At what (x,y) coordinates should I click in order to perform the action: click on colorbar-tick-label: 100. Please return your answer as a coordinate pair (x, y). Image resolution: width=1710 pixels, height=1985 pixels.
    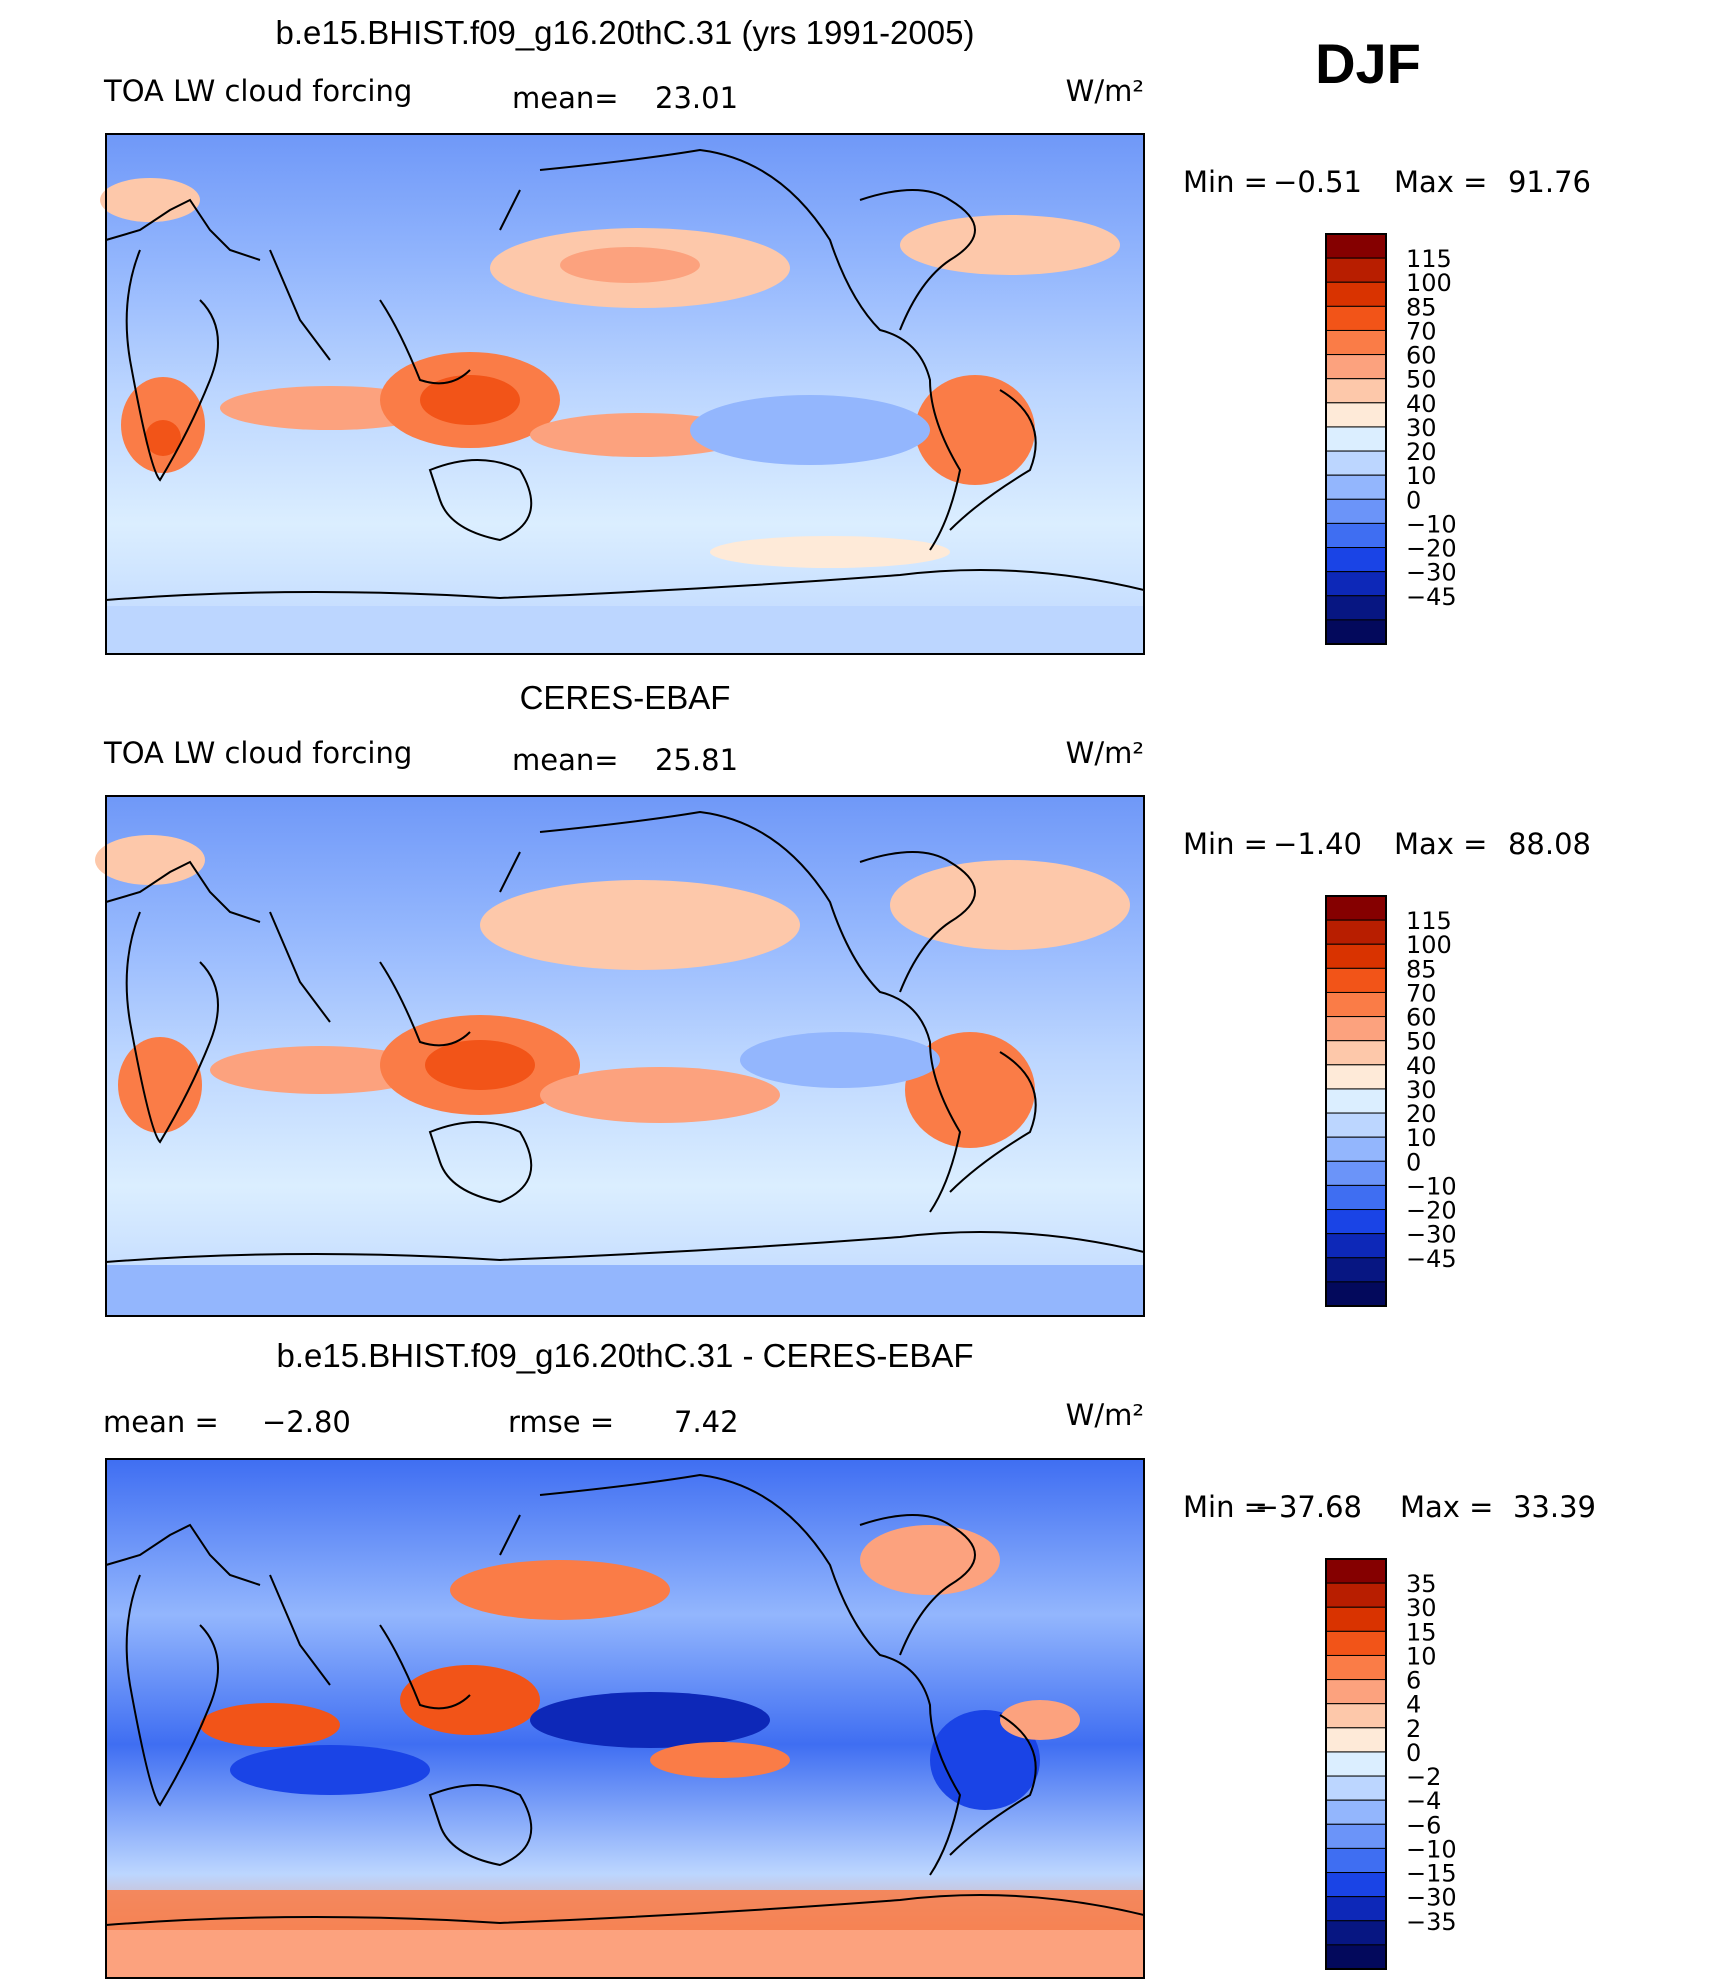
    Looking at the image, I should click on (1429, 945).